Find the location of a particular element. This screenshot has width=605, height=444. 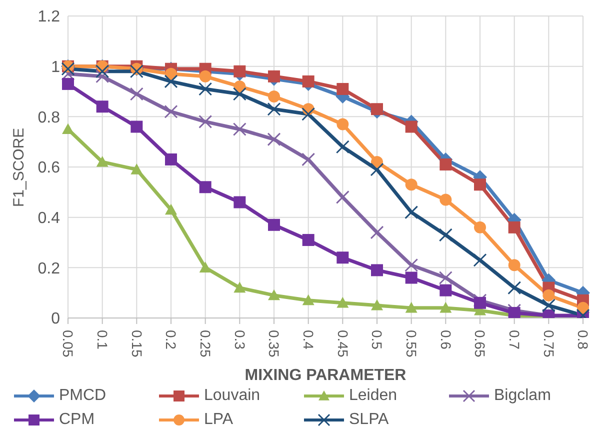

legend-label: Bigclam is located at coordinates (522, 396).